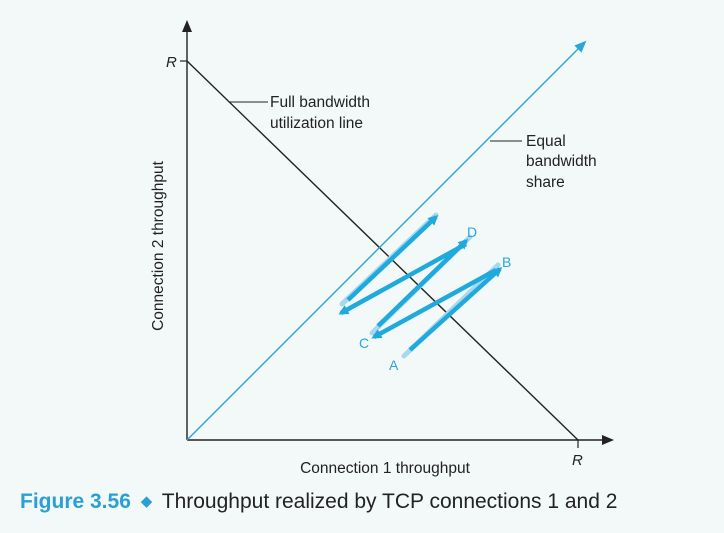 The image size is (724, 533). What do you see at coordinates (171, 62) in the screenshot?
I see `y-axis-r-label: R` at bounding box center [171, 62].